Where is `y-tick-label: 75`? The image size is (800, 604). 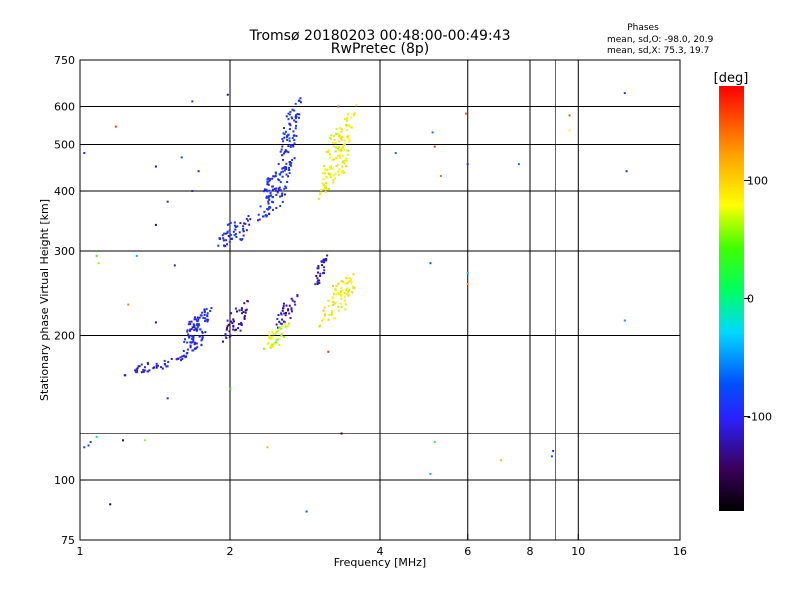 y-tick-label: 75 is located at coordinates (68, 540).